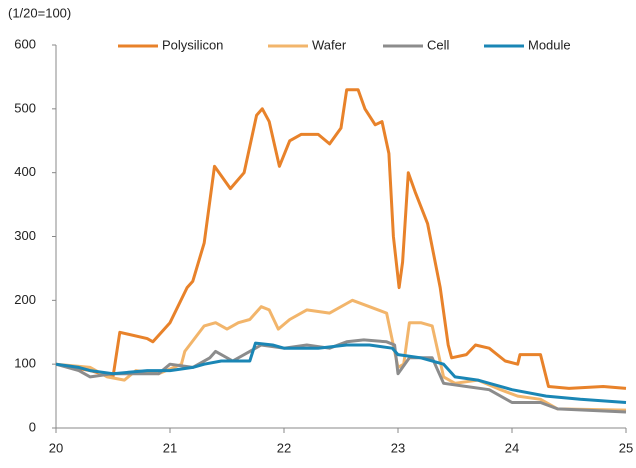 The height and width of the screenshot is (468, 636). Describe the element at coordinates (329, 44) in the screenshot. I see `legend-label: Wafer` at that location.